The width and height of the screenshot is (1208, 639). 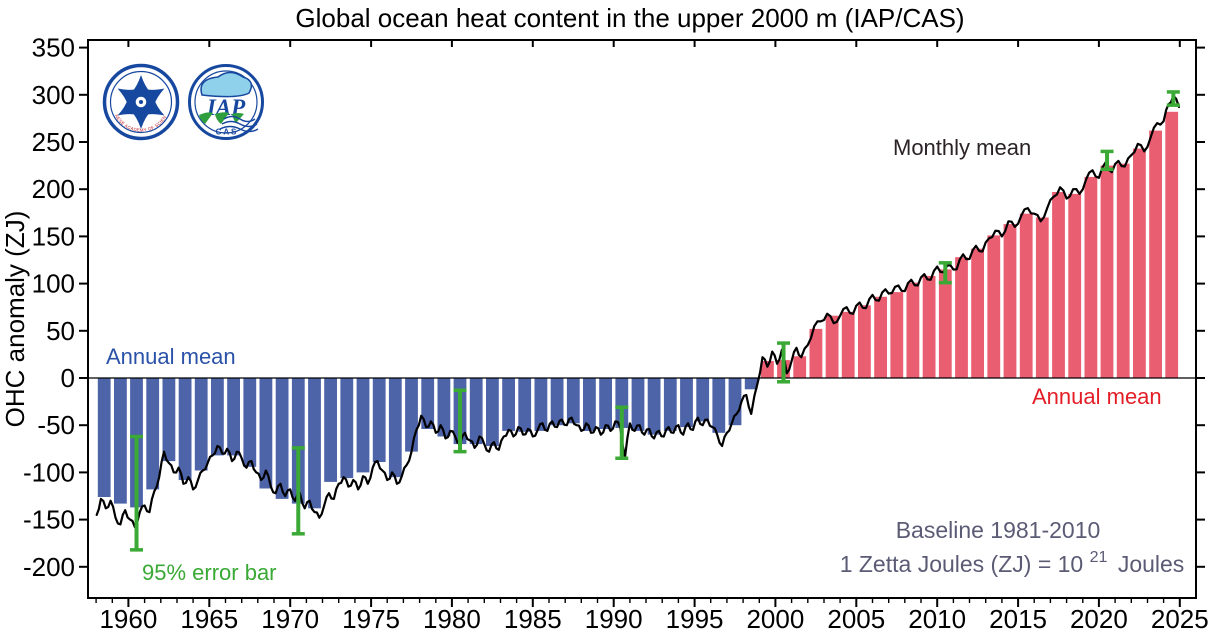 What do you see at coordinates (137, 493) in the screenshot?
I see `error-bar-1960.5` at bounding box center [137, 493].